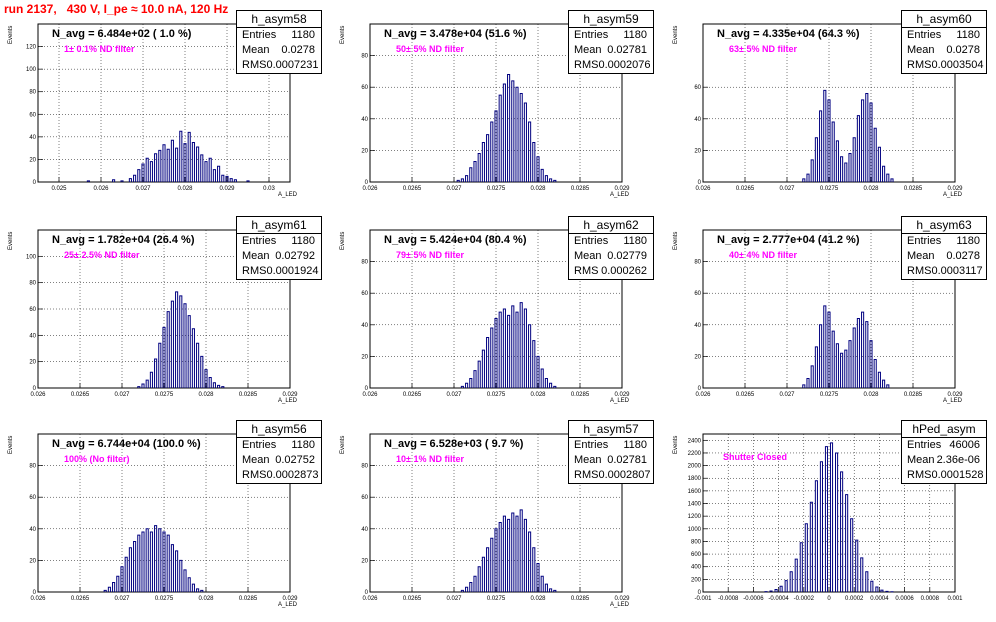  I want to click on y-tick-label: 400, so click(696, 568).